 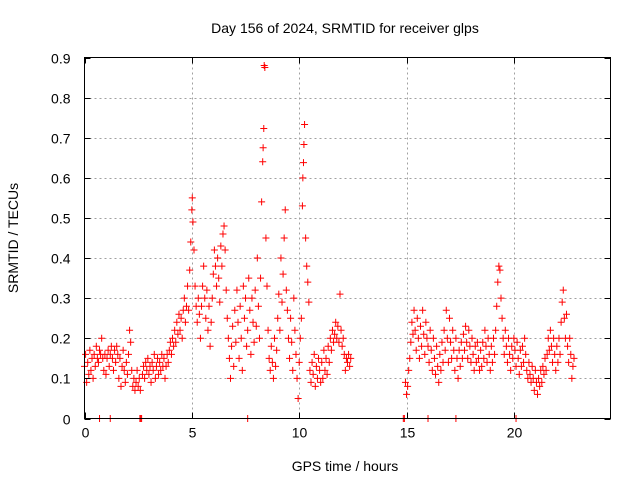 I want to click on x-tick-label: 5, so click(x=193, y=433).